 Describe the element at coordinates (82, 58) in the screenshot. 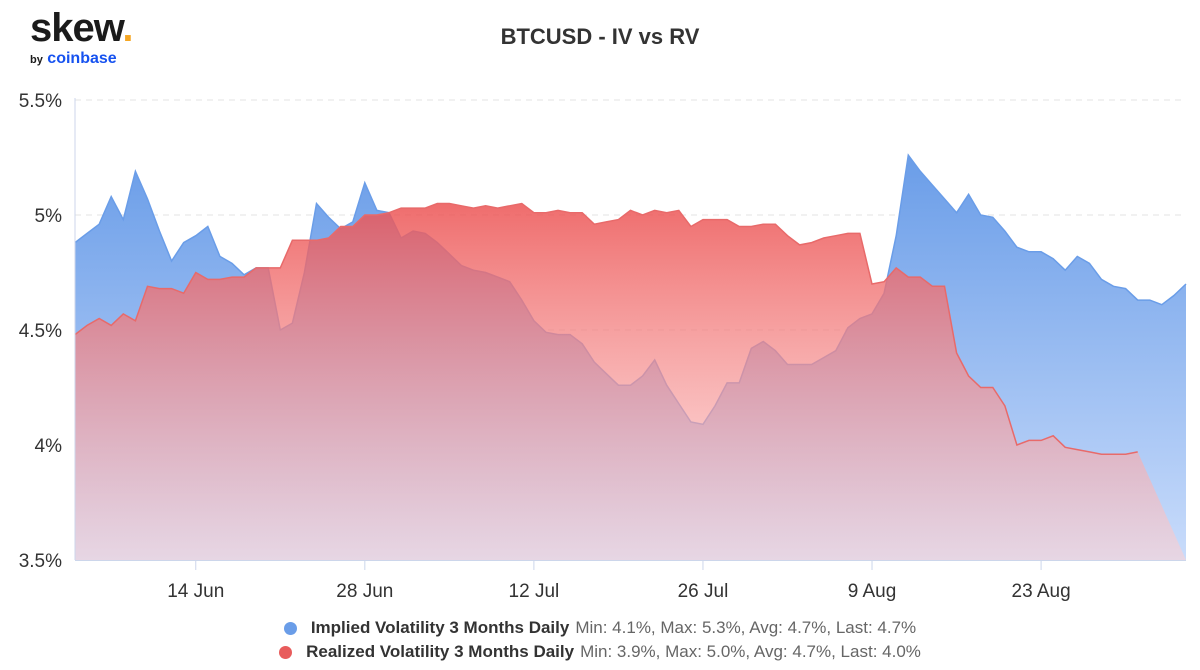

I see `logo-company: coinbase` at that location.